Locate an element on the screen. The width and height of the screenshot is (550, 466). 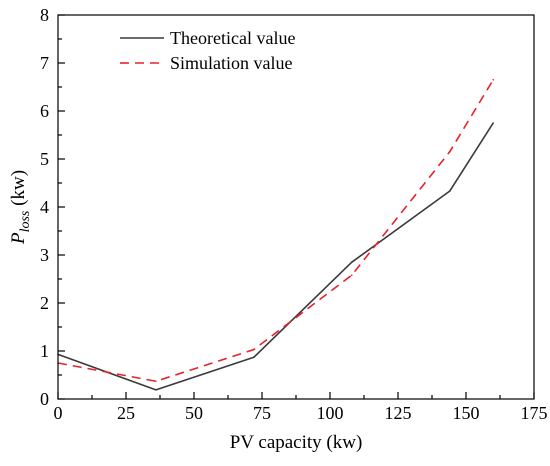
y-axis-title-main: P is located at coordinates (18, 238).